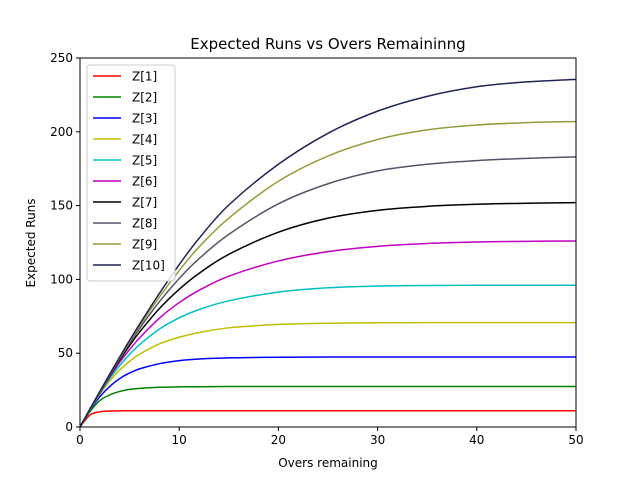 Image resolution: width=640 pixels, height=480 pixels. I want to click on legend-label: Z[6], so click(144, 182).